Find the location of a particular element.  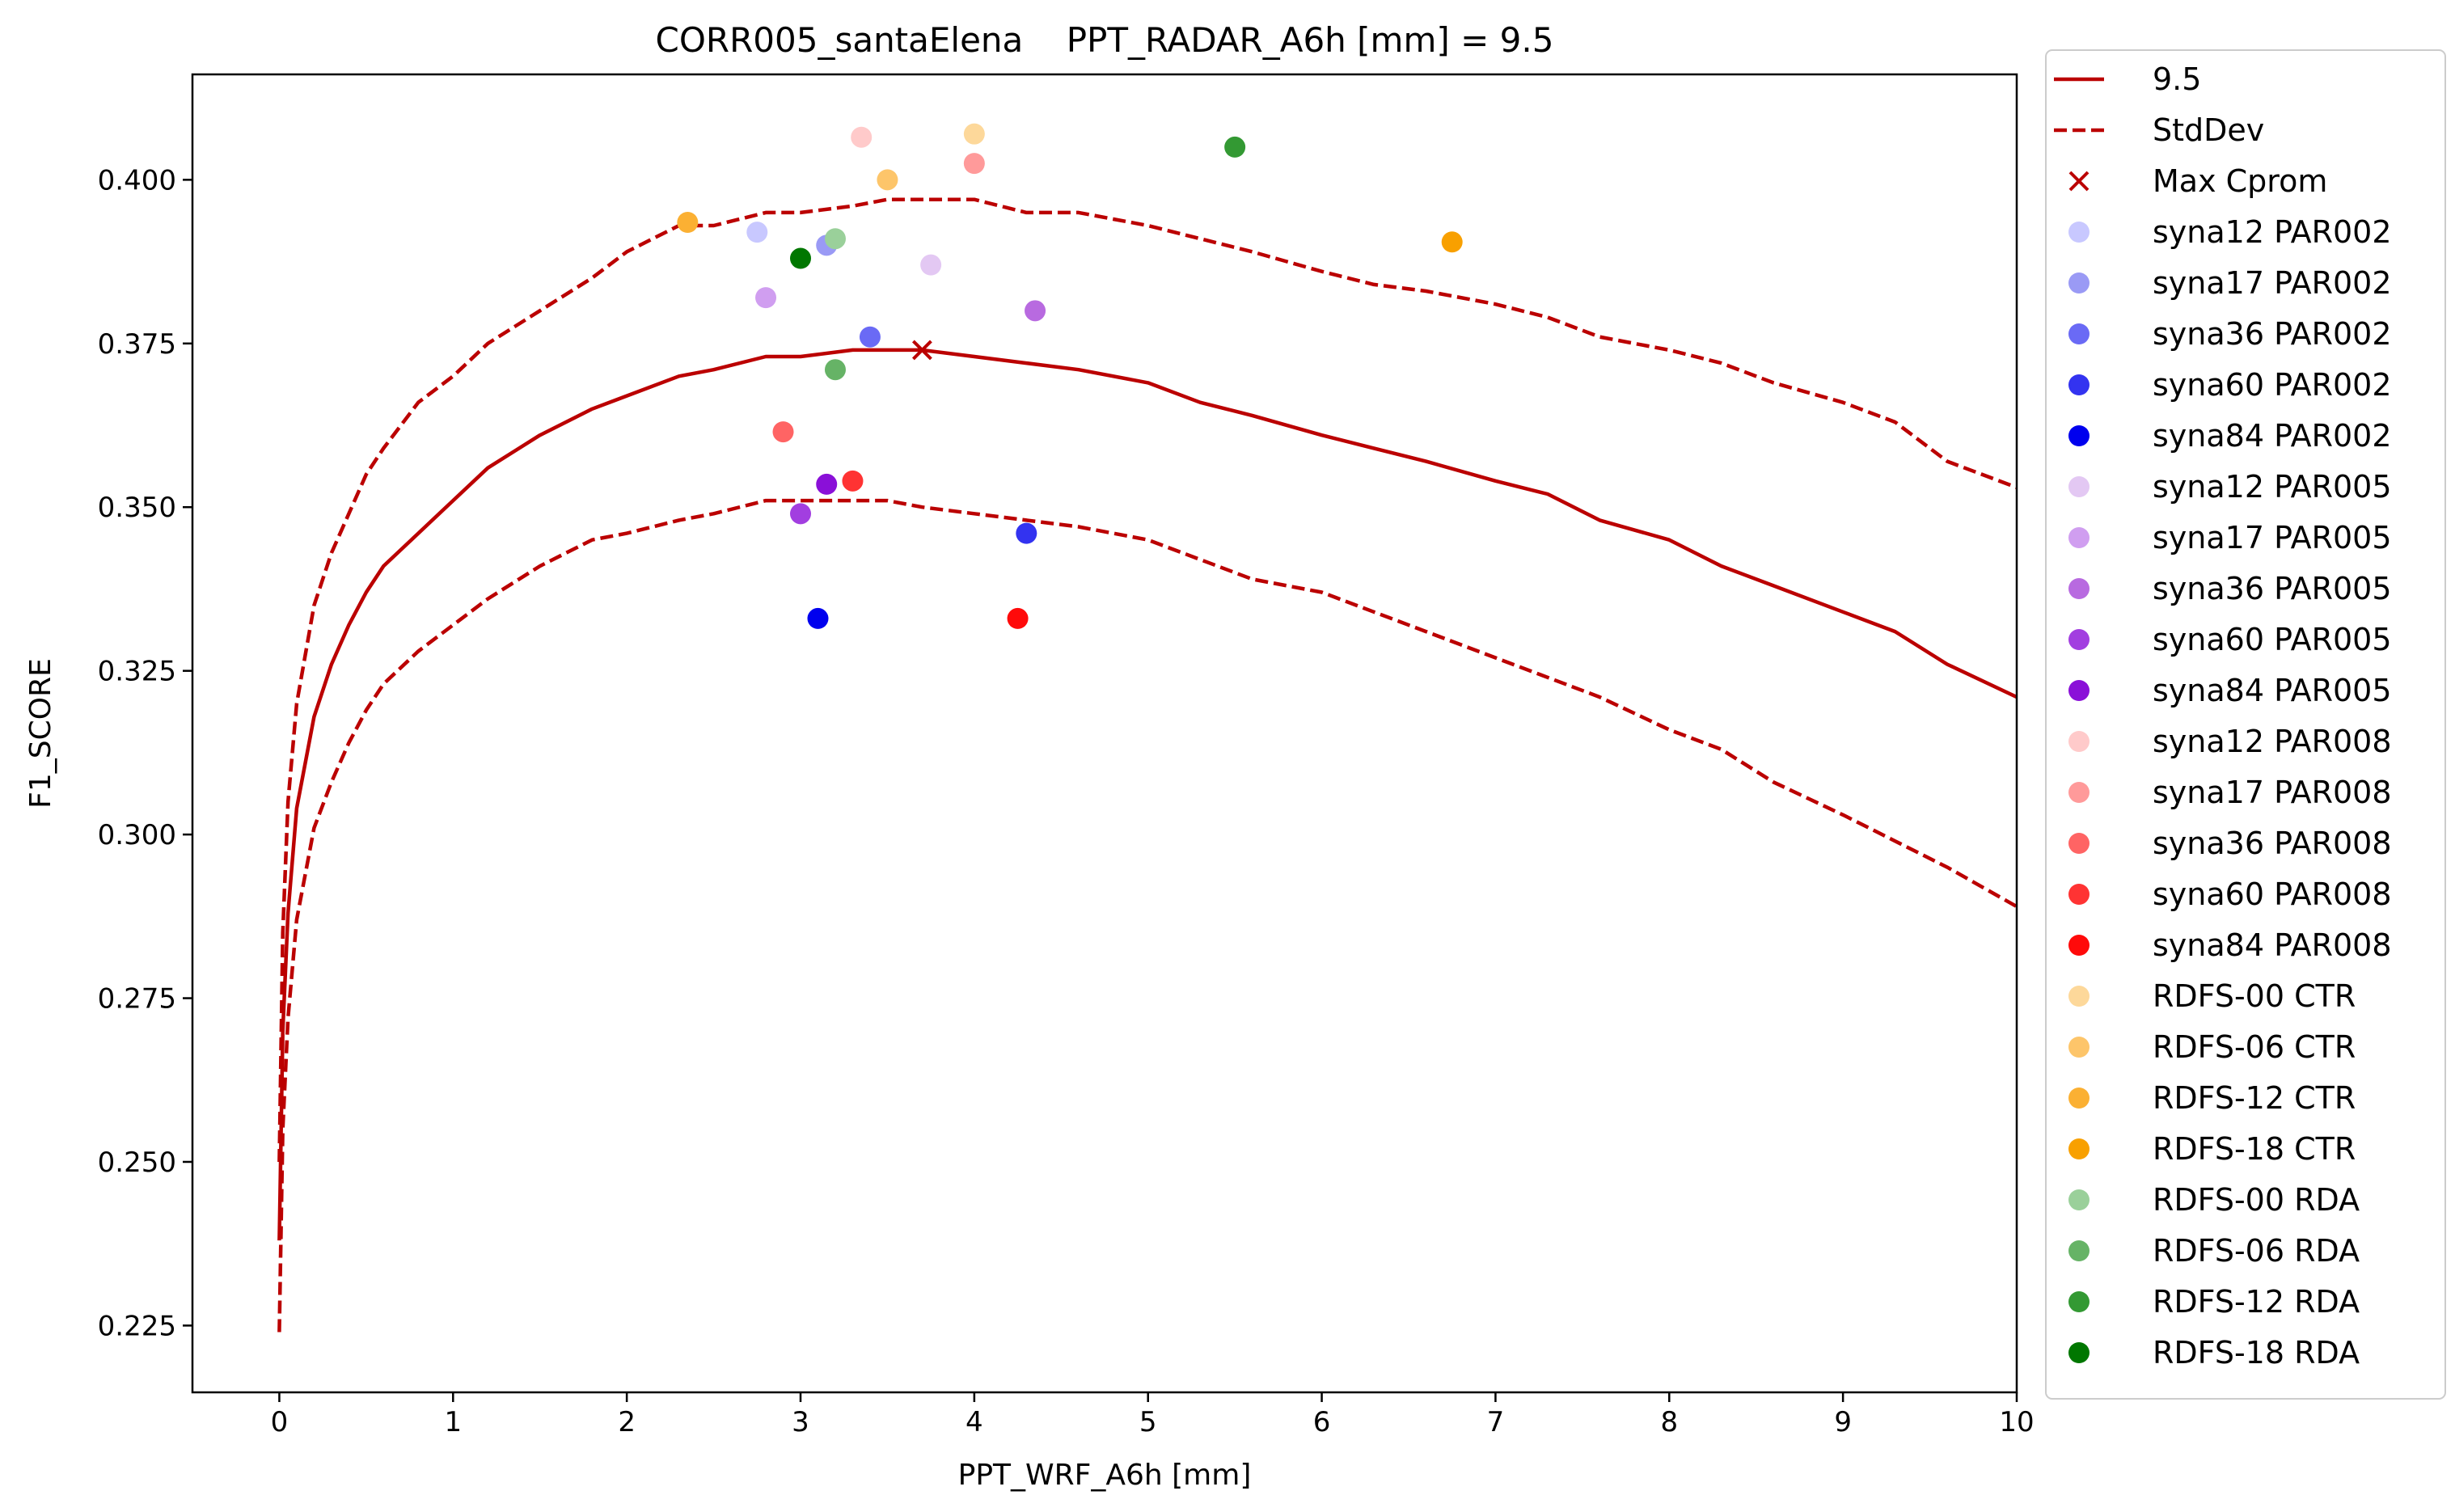

legend-item: syna84 PAR005 is located at coordinates (2230, 690).